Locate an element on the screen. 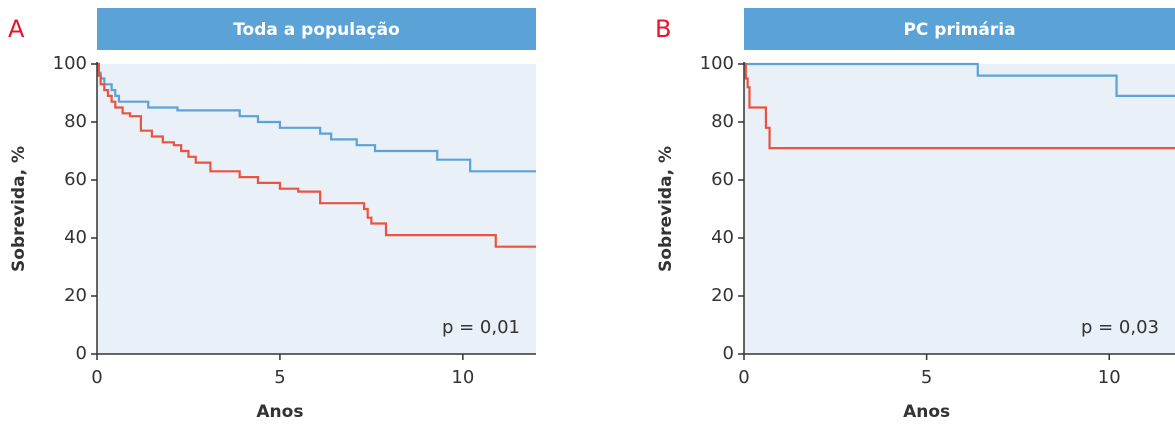 The image size is (1175, 424). panel-label: B is located at coordinates (663, 29).